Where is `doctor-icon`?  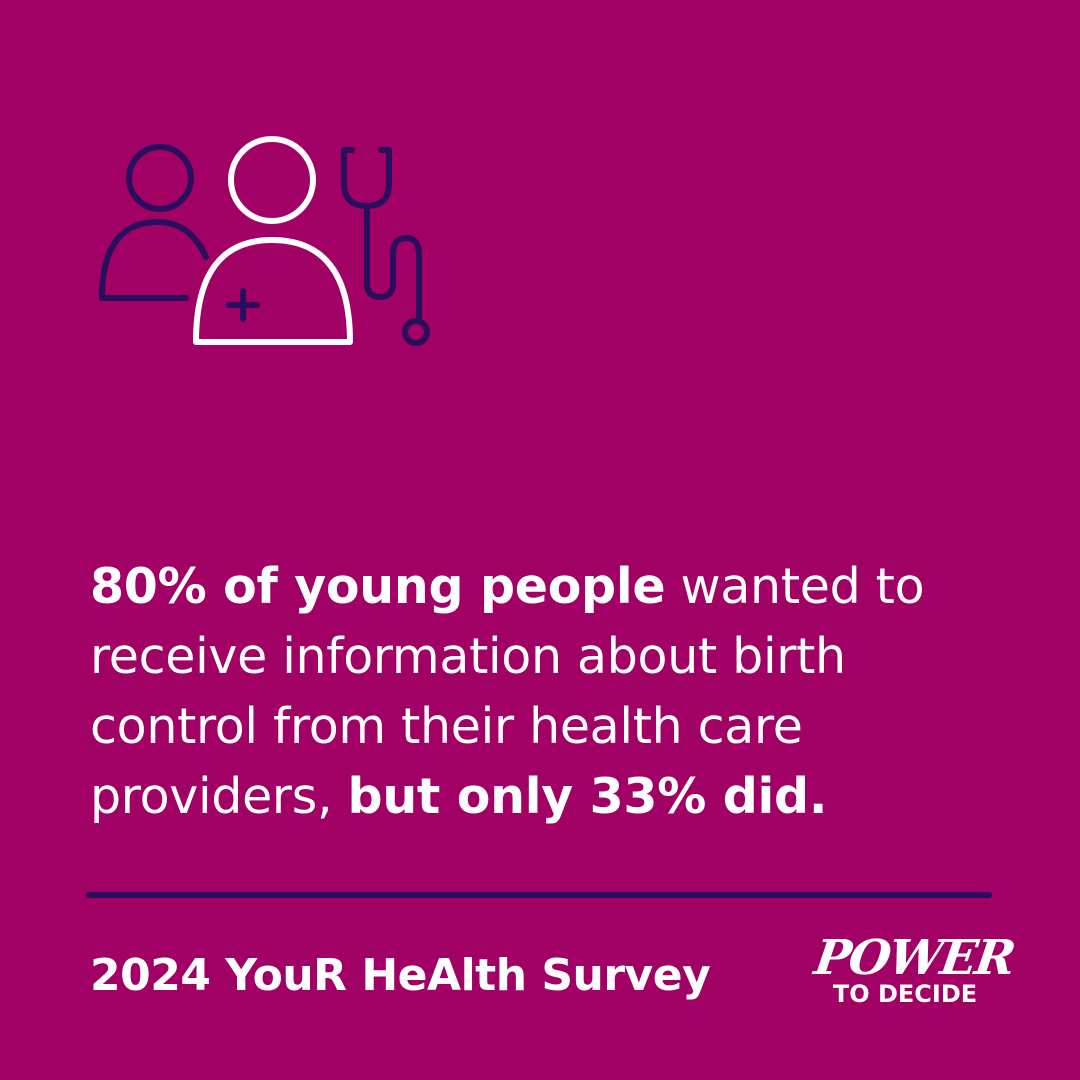 doctor-icon is located at coordinates (273, 240).